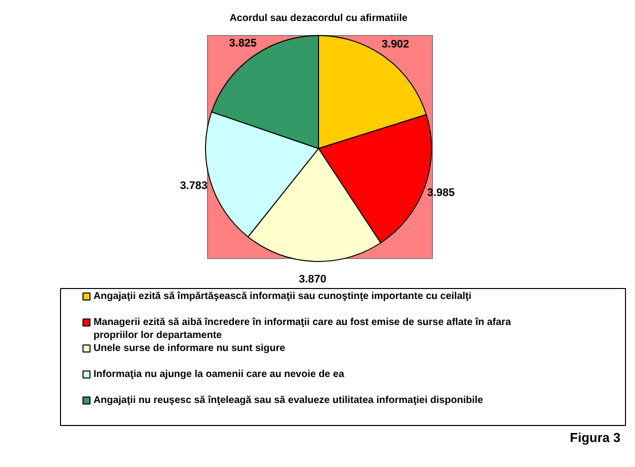 Image resolution: width=635 pixels, height=467 pixels. I want to click on text: Figura 3, so click(595, 437).